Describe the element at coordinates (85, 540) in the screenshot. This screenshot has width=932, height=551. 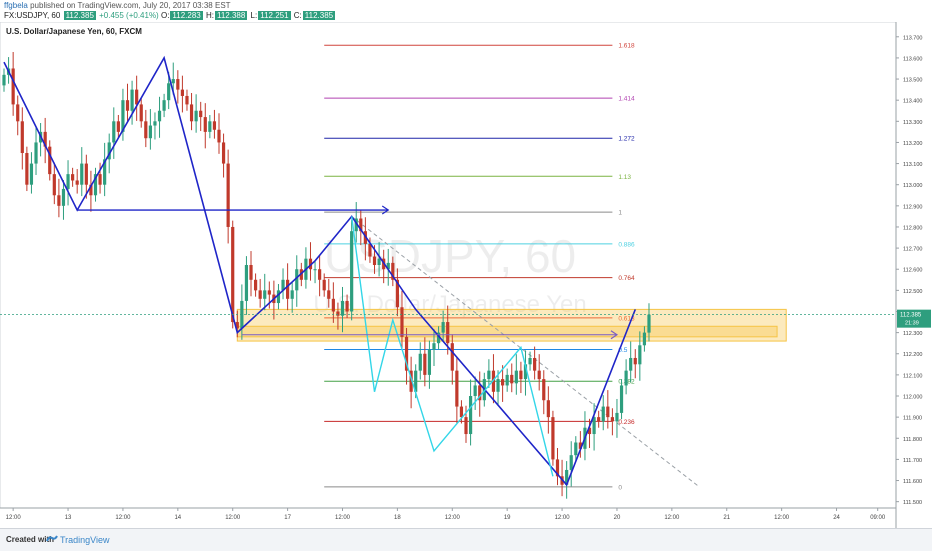
I see `tradingview-brand: TradingView` at that location.